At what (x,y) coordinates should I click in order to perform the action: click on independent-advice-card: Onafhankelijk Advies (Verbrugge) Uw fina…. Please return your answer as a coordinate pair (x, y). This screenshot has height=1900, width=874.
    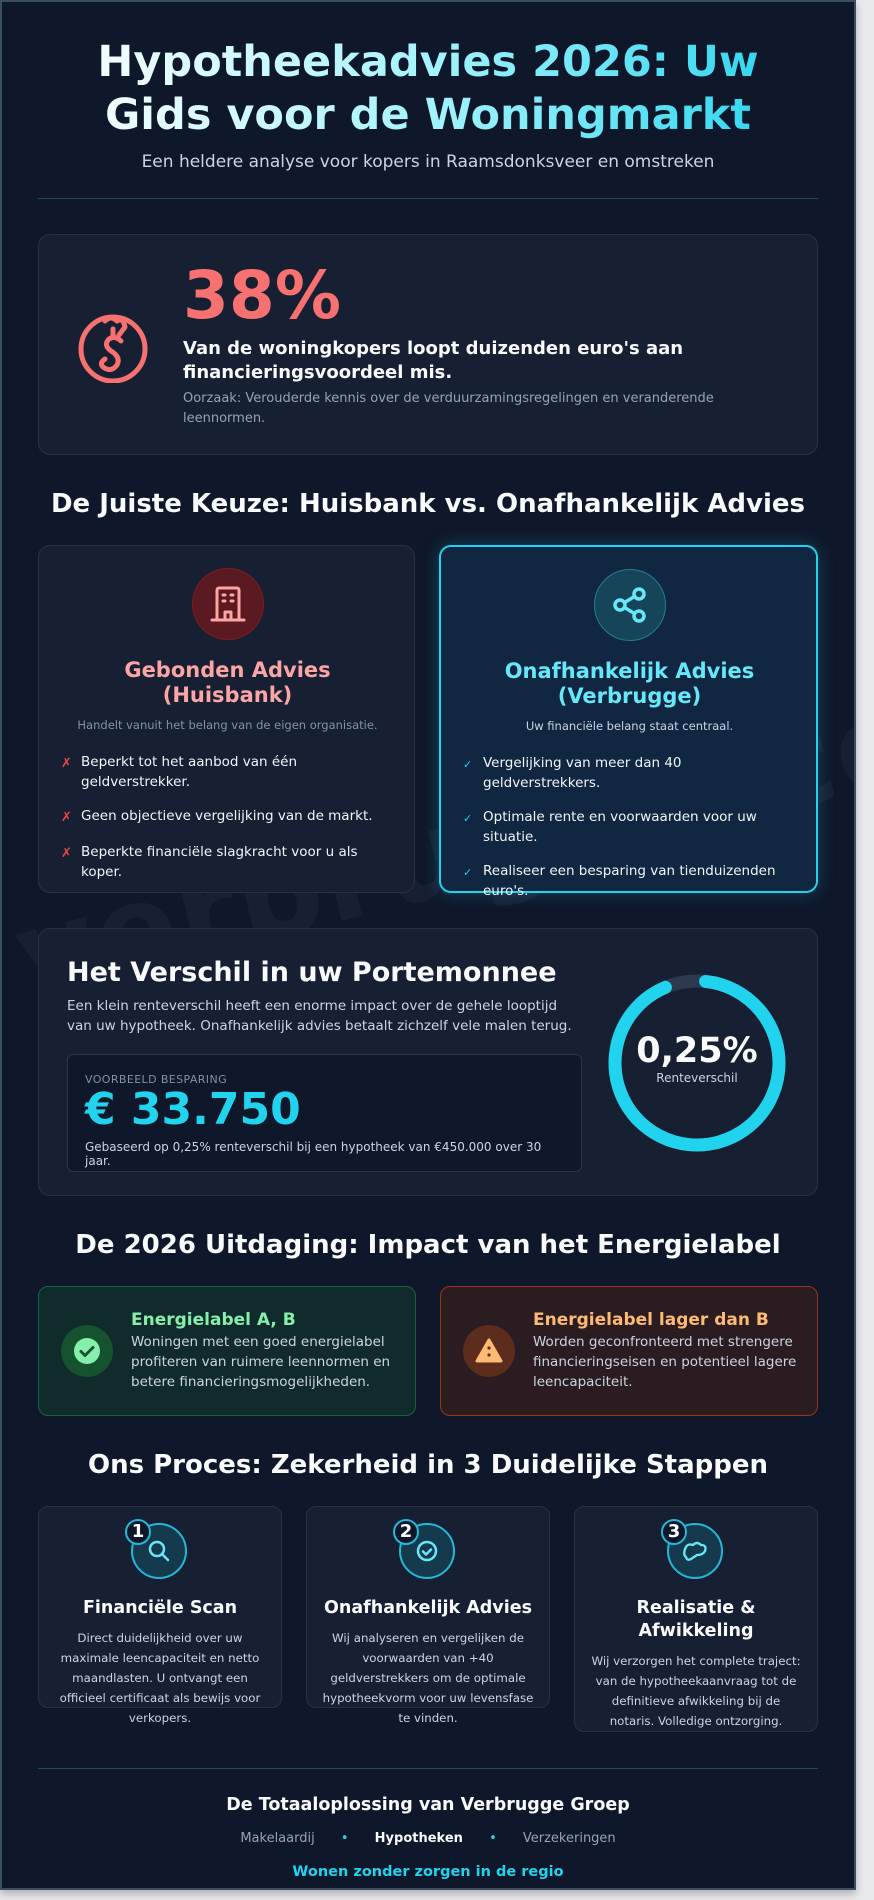
    Looking at the image, I should click on (628, 722).